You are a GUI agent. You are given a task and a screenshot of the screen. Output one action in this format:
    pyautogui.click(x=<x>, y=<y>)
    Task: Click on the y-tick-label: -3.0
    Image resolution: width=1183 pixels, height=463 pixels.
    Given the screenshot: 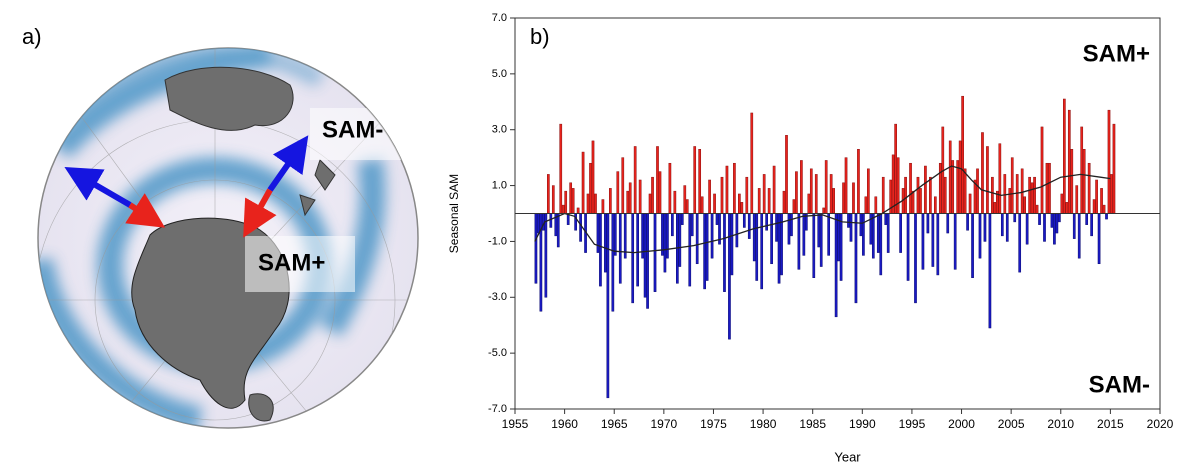 What is the action you would take?
    pyautogui.click(x=497, y=297)
    